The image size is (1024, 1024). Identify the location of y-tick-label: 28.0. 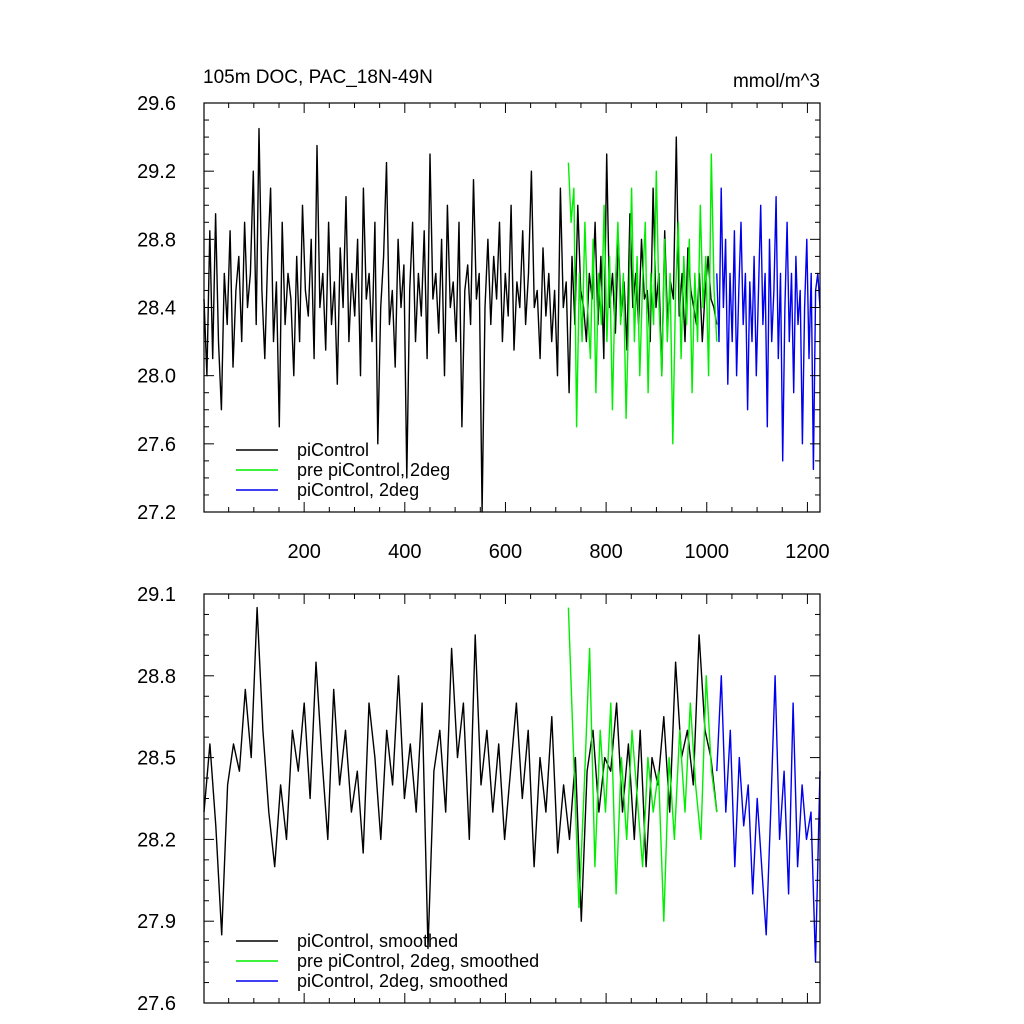
(156, 377).